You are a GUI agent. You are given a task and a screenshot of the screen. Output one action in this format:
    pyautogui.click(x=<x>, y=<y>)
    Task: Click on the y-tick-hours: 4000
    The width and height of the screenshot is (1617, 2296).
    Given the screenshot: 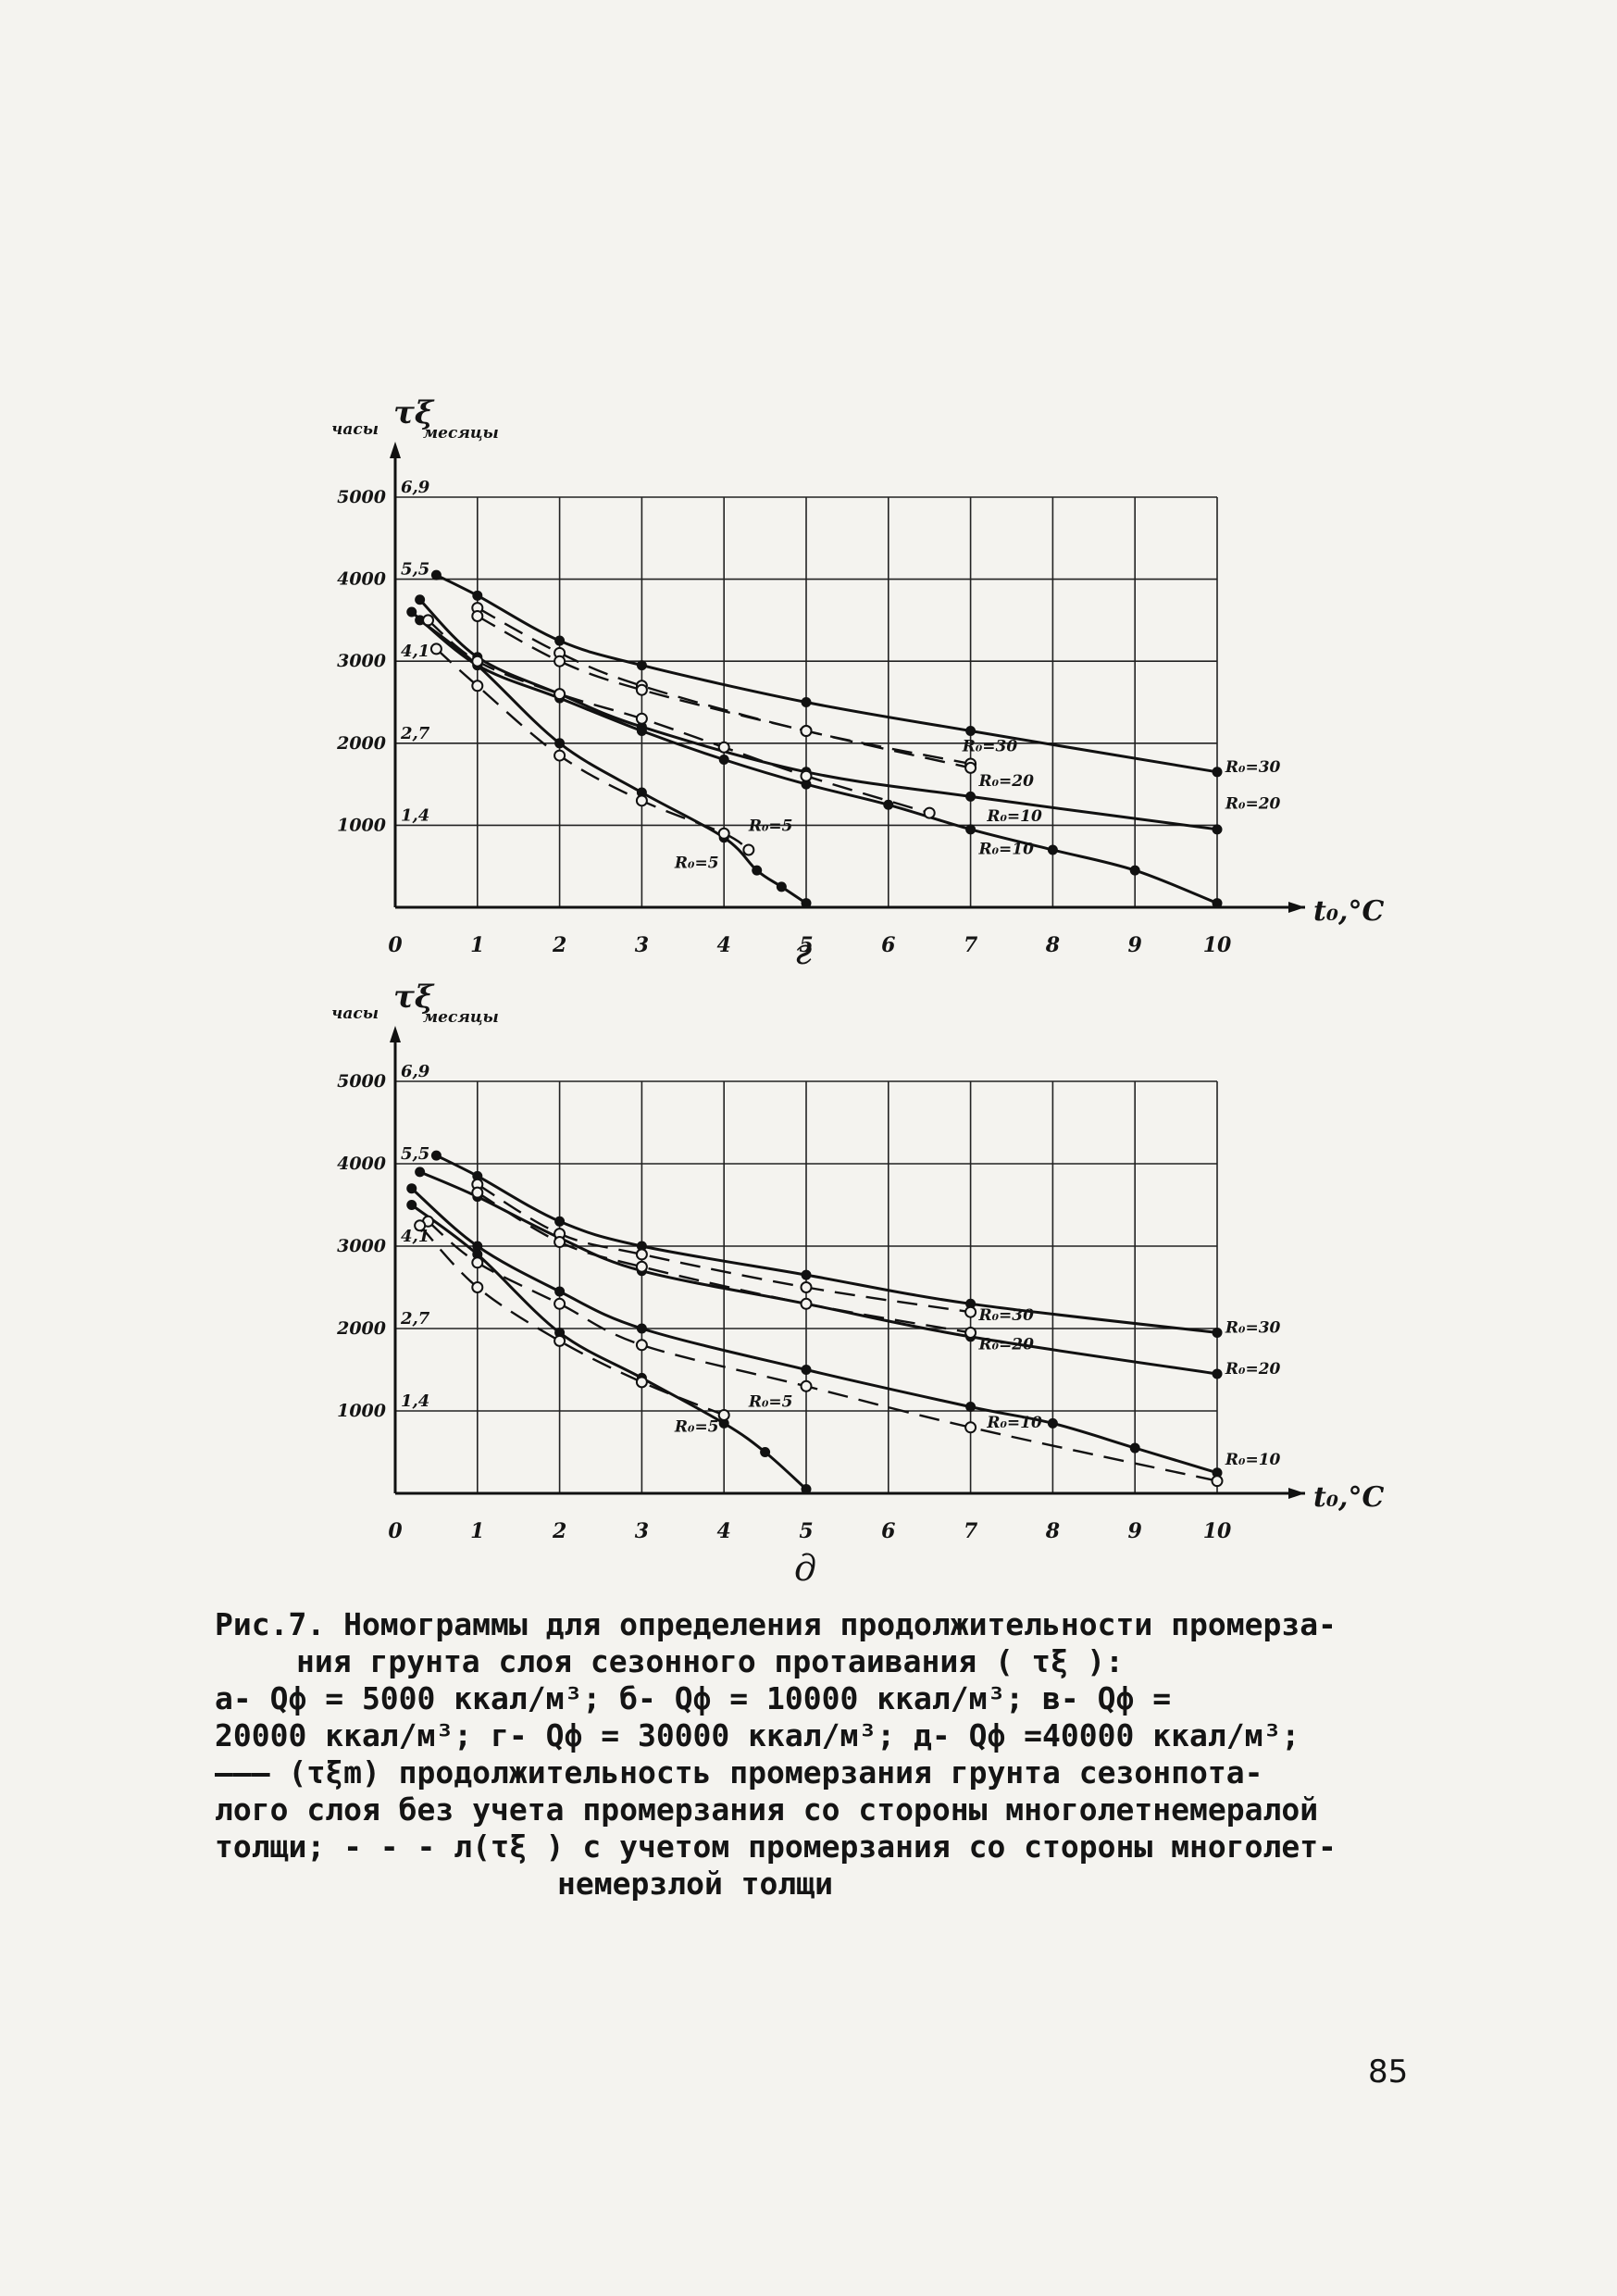 What is the action you would take?
    pyautogui.click(x=362, y=579)
    